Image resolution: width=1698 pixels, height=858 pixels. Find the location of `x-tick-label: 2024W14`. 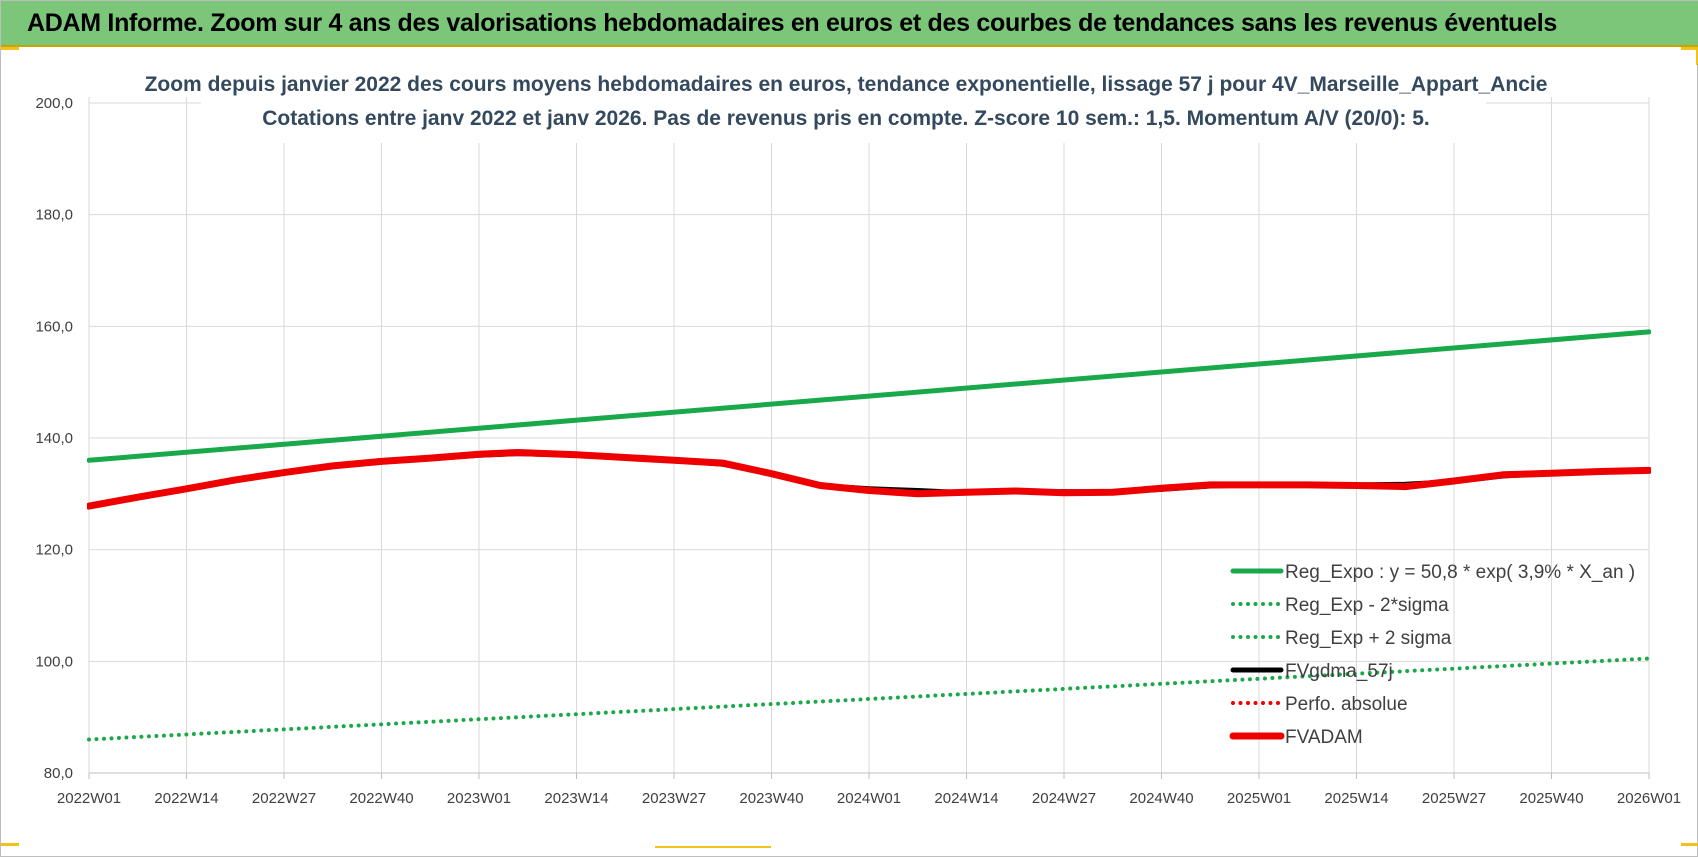

x-tick-label: 2024W14 is located at coordinates (966, 798).